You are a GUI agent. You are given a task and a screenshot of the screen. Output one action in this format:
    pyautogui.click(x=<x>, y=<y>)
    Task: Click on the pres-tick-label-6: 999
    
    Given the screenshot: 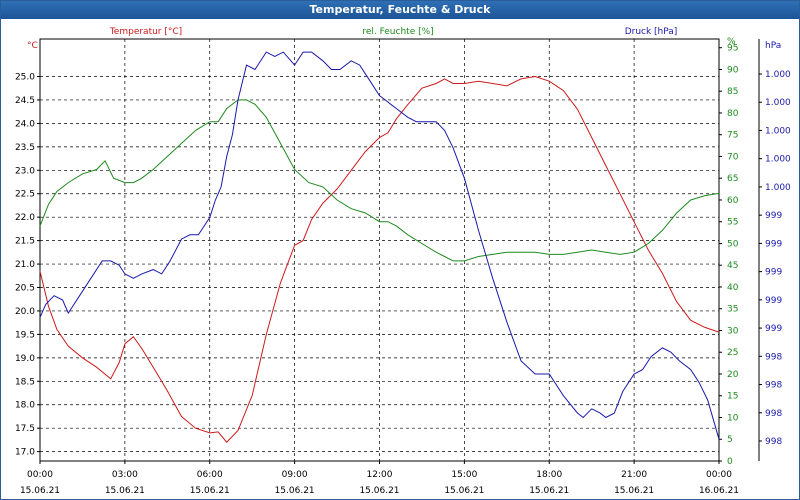 What is the action you would take?
    pyautogui.click(x=773, y=273)
    